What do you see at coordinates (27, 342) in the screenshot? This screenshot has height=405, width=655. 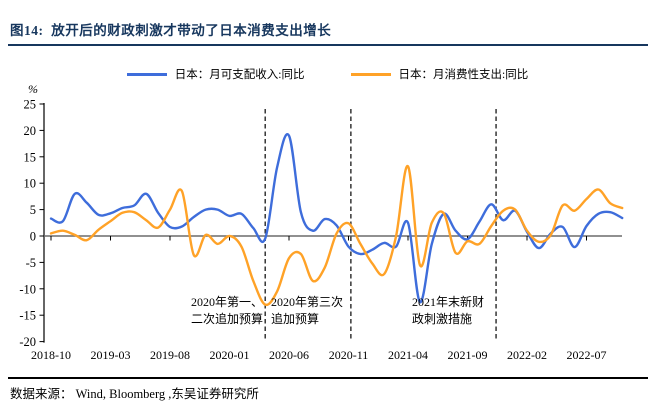 I see `y-axis-tick-label: -20` at bounding box center [27, 342].